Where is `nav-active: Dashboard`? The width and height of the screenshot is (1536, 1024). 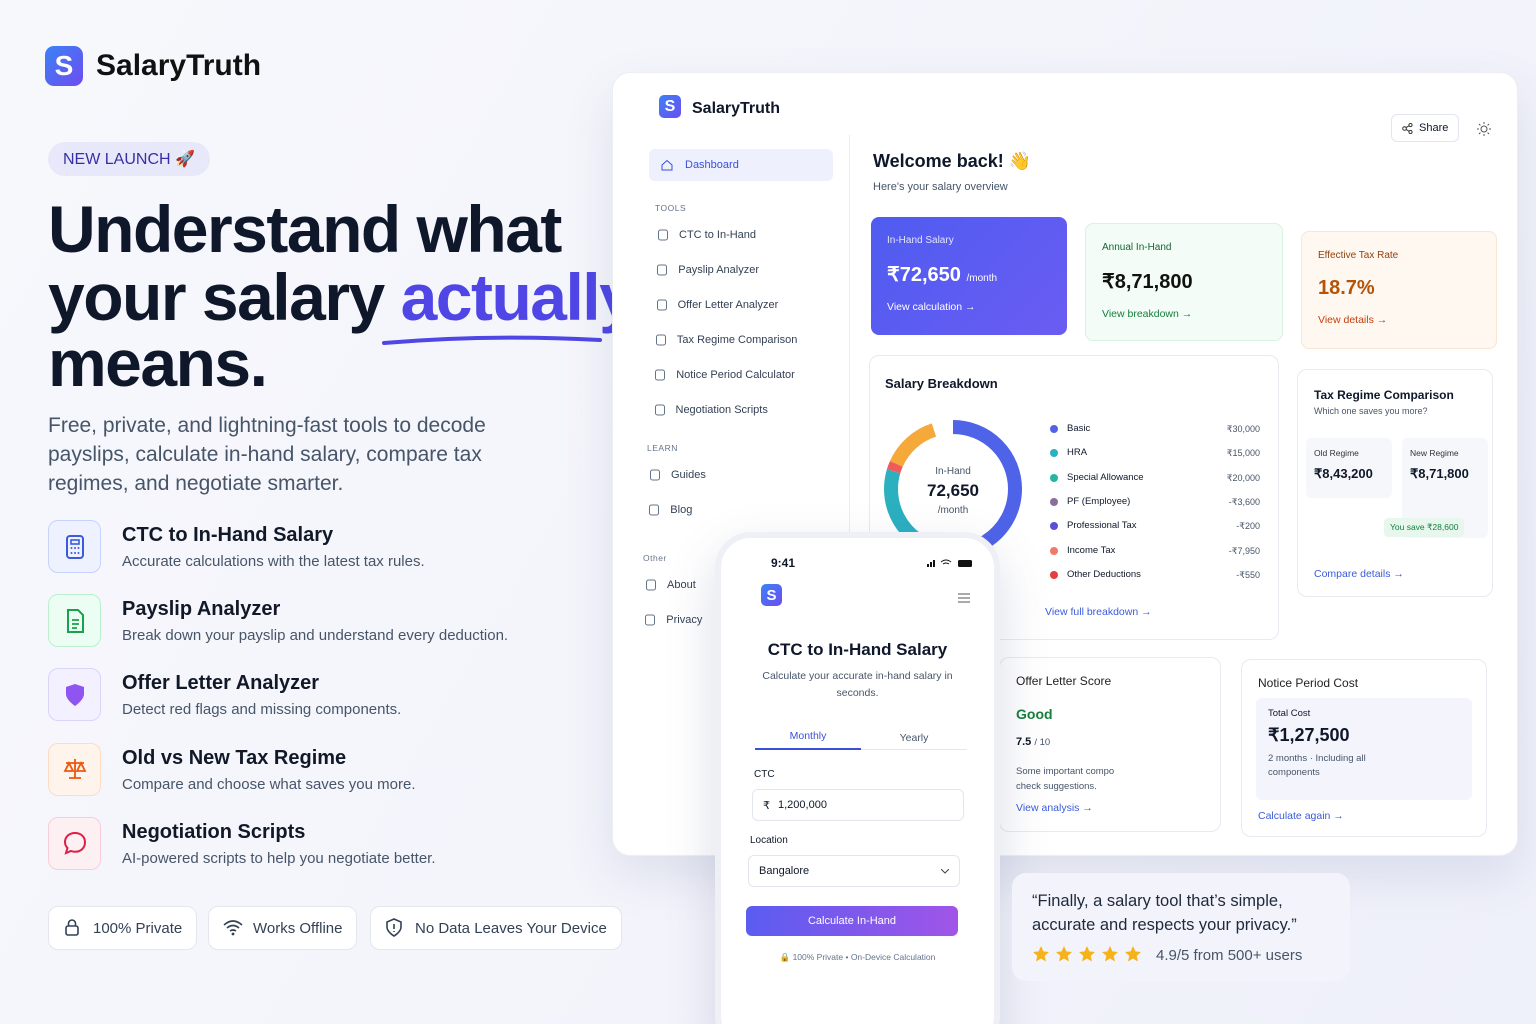 nav-active: Dashboard is located at coordinates (741, 165).